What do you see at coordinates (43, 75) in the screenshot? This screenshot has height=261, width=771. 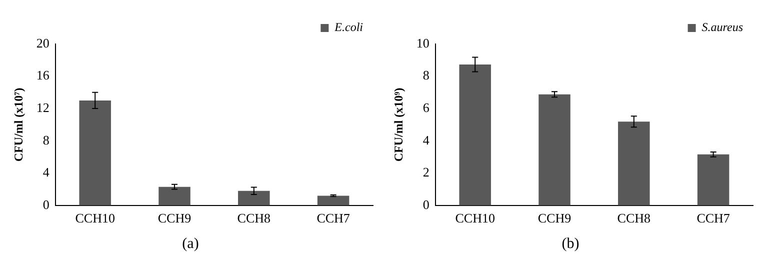 I see `y-tick-label: 16` at bounding box center [43, 75].